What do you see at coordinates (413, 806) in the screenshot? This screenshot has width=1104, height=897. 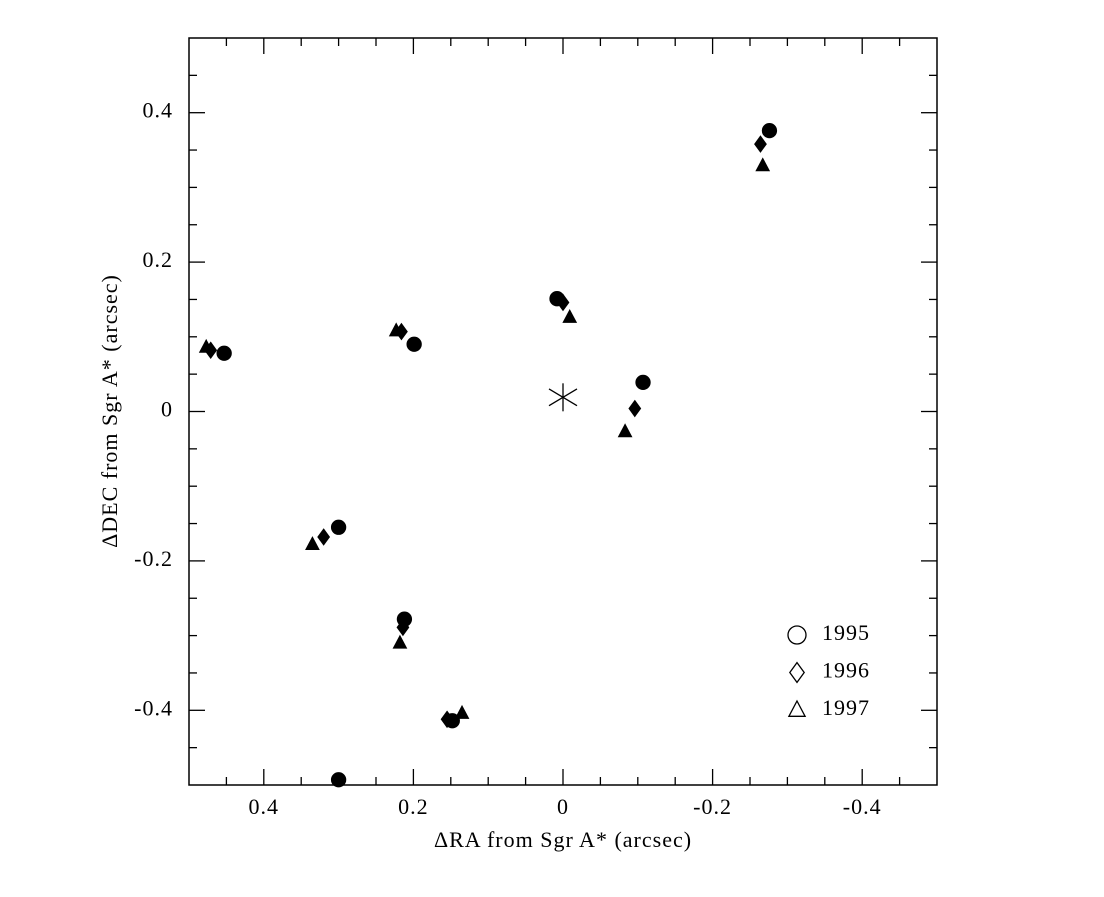 I see `x-tick-label: 0.2` at bounding box center [413, 806].